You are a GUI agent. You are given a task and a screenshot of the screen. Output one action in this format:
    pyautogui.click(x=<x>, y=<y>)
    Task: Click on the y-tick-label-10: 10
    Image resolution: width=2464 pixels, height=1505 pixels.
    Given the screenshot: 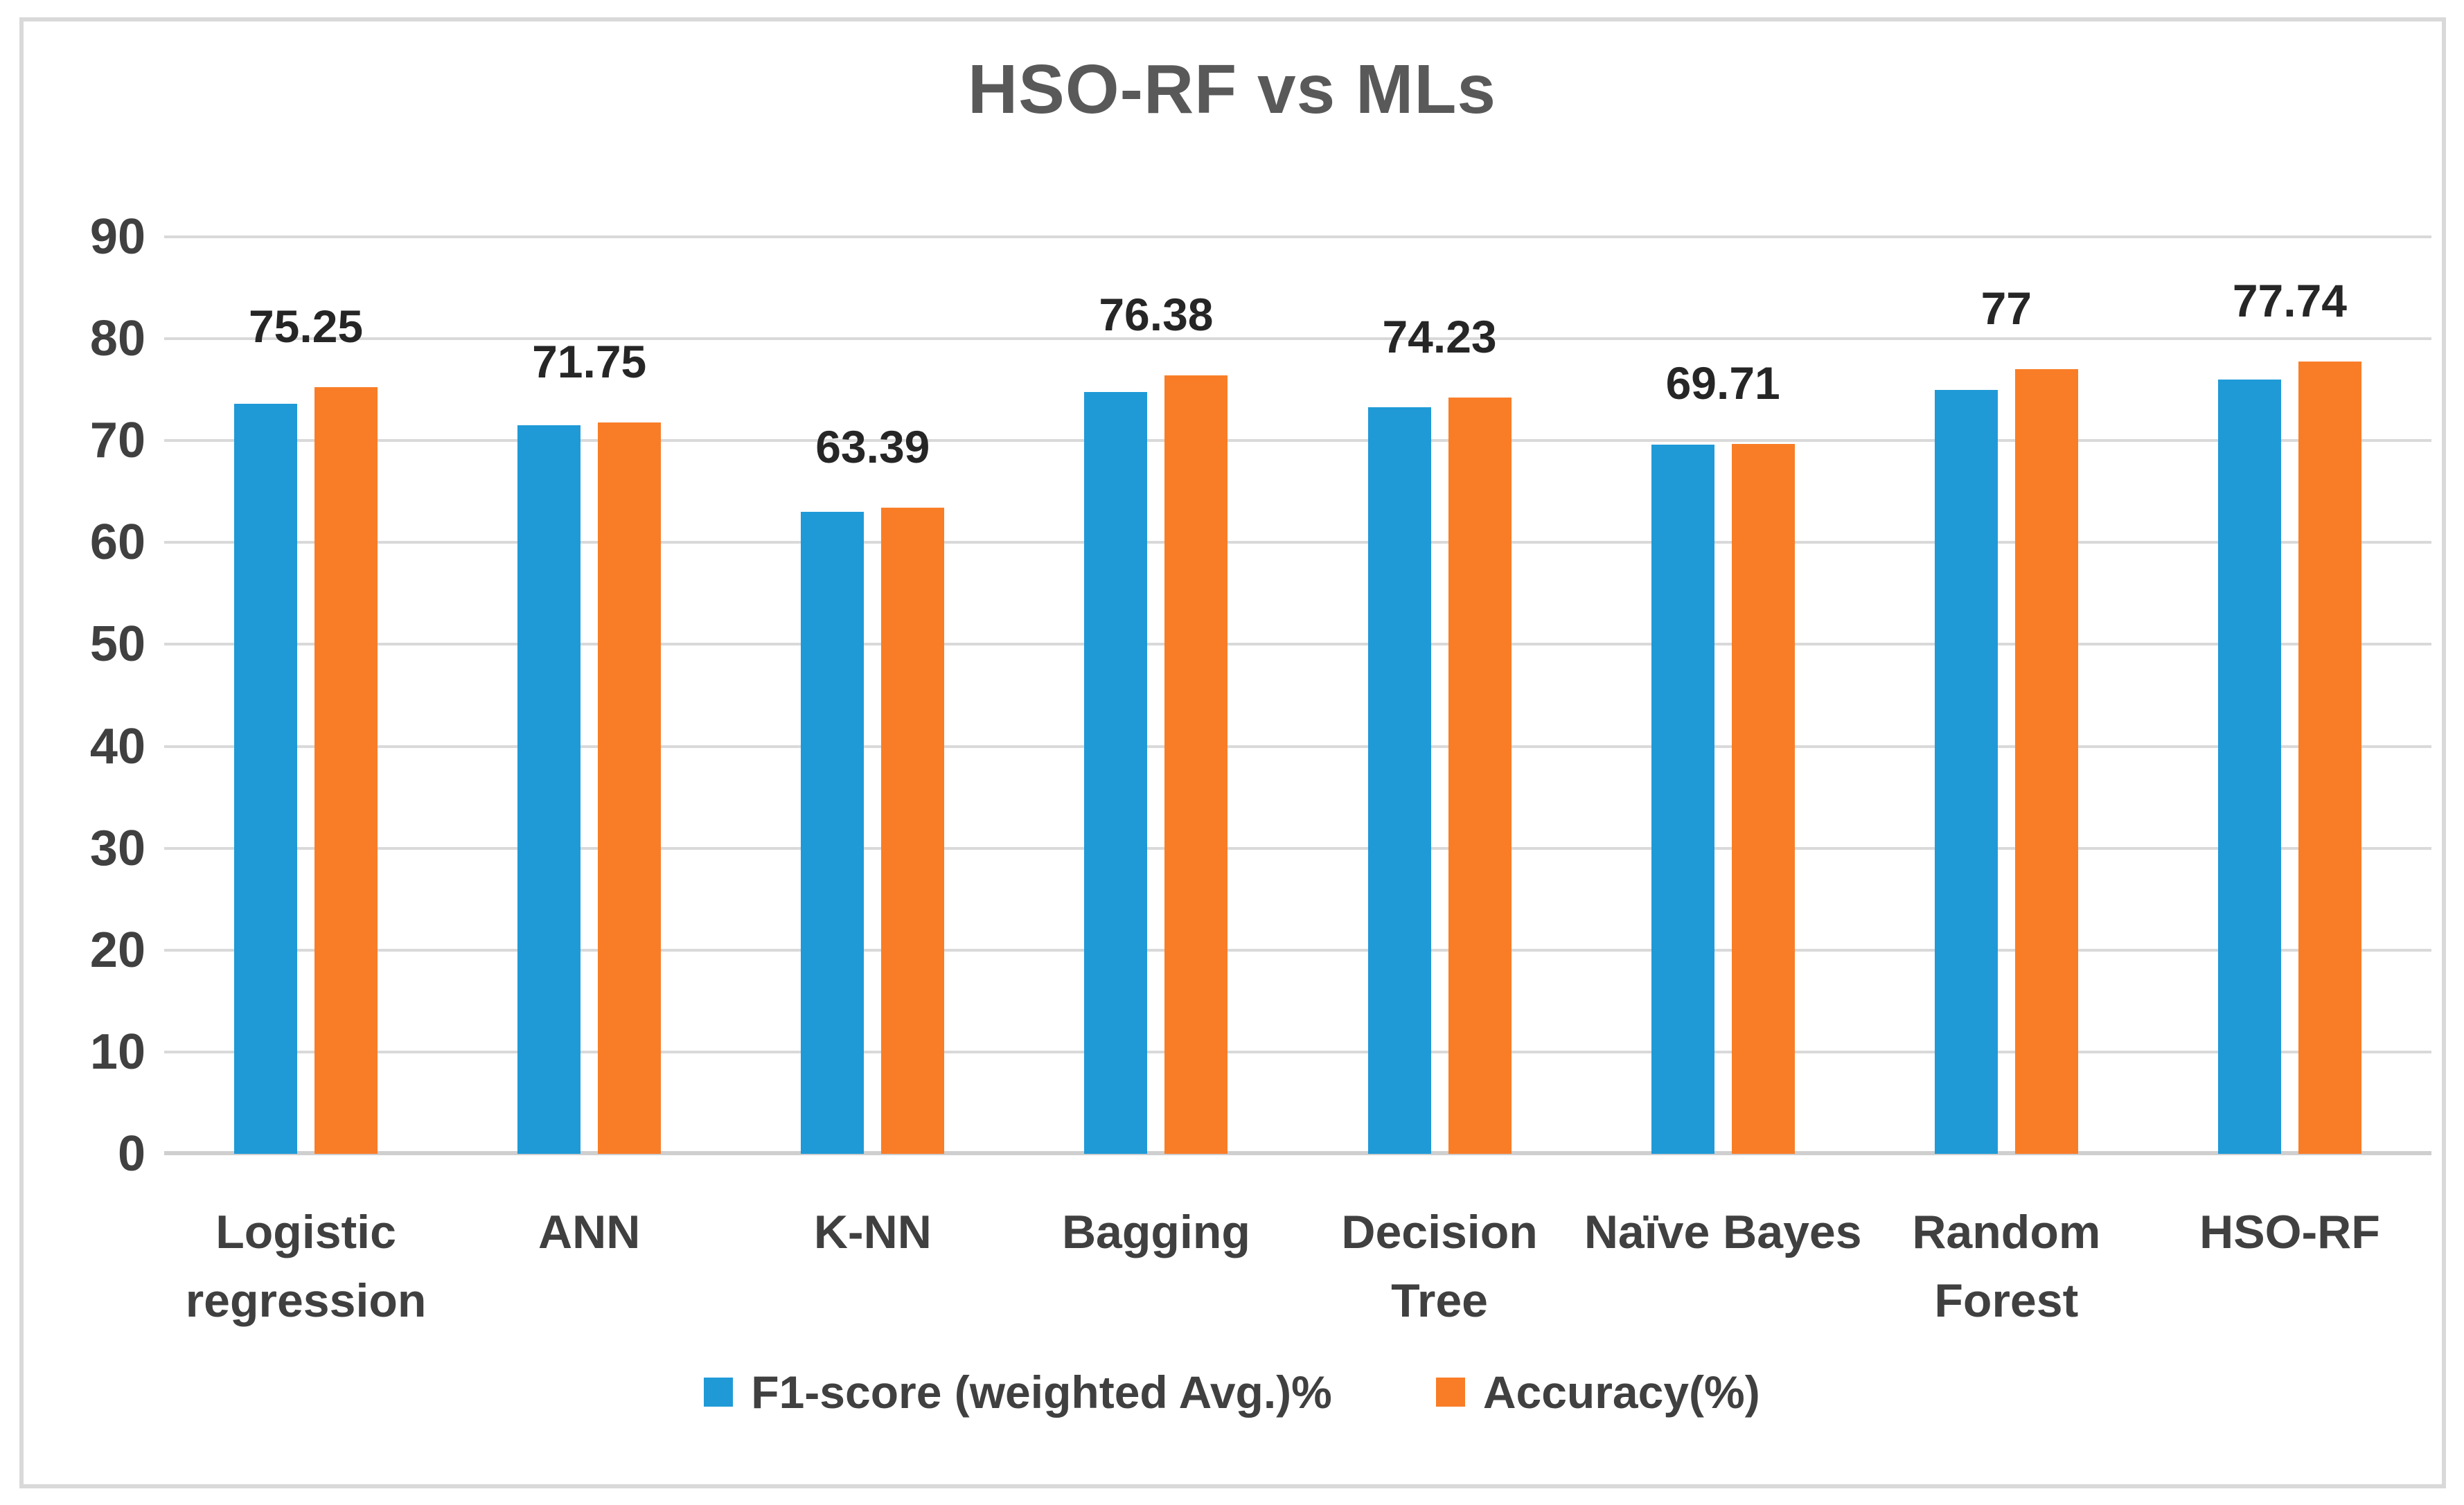 What is the action you would take?
    pyautogui.click(x=117, y=1052)
    